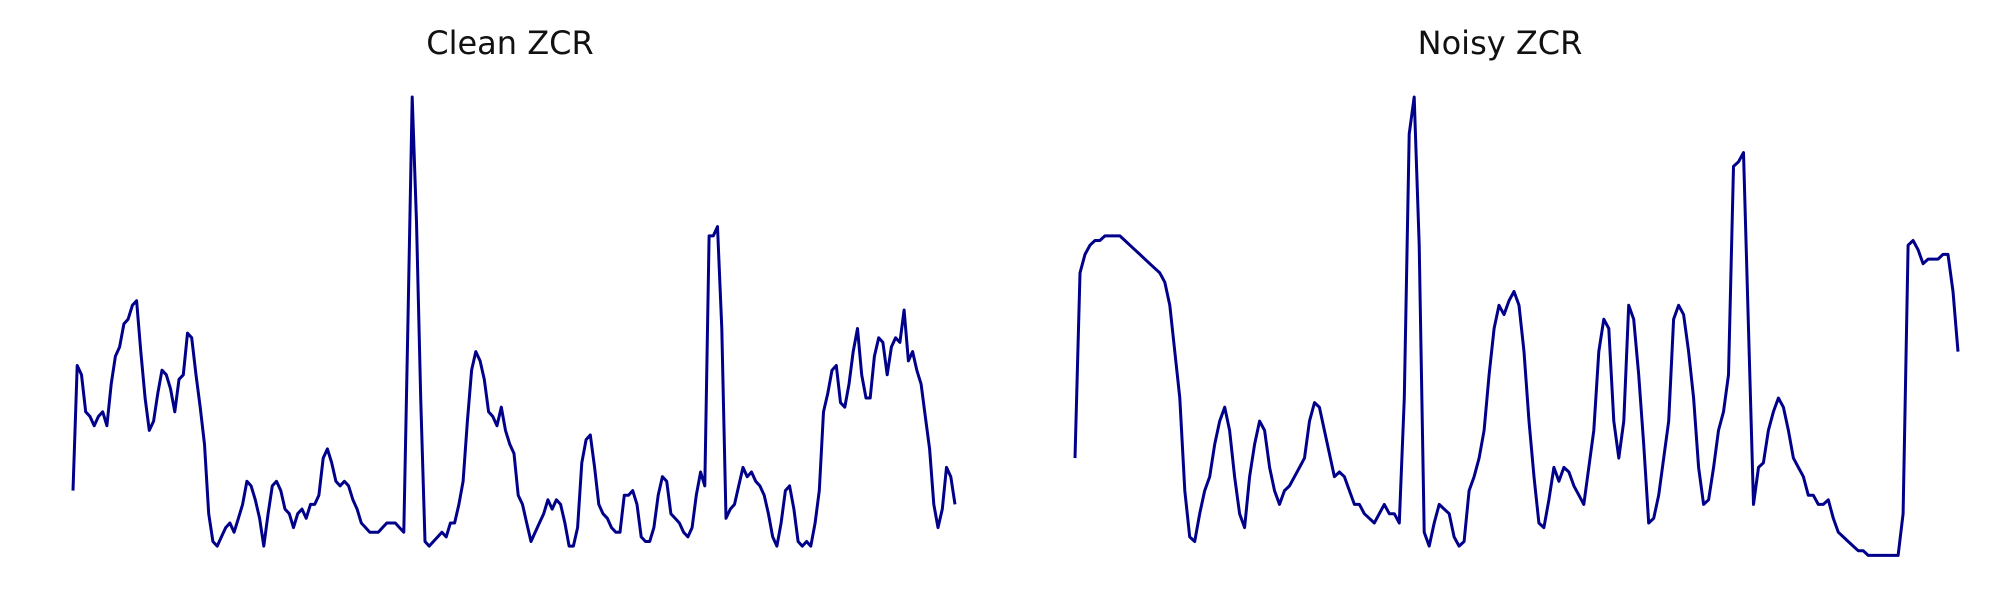 The image size is (2000, 600). I want to click on noisy-chart-title: Noisy ZCR, so click(1500, 43).